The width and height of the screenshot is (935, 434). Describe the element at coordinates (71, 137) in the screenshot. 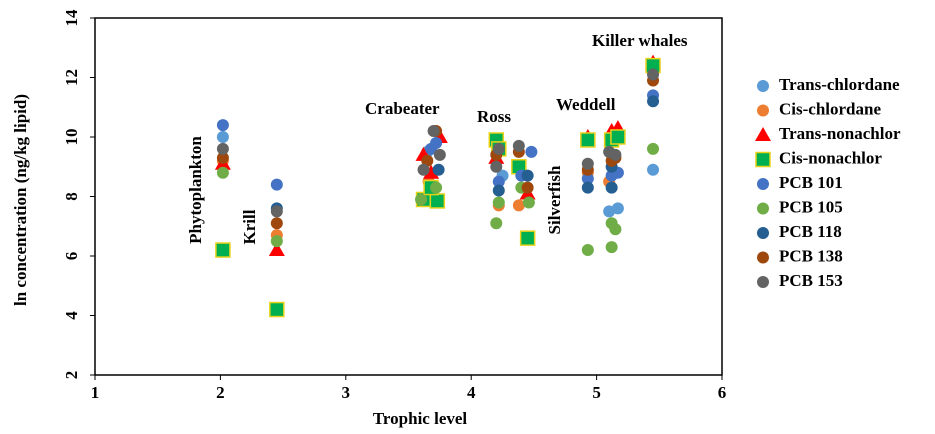

I see `y-tick-label: 10` at that location.